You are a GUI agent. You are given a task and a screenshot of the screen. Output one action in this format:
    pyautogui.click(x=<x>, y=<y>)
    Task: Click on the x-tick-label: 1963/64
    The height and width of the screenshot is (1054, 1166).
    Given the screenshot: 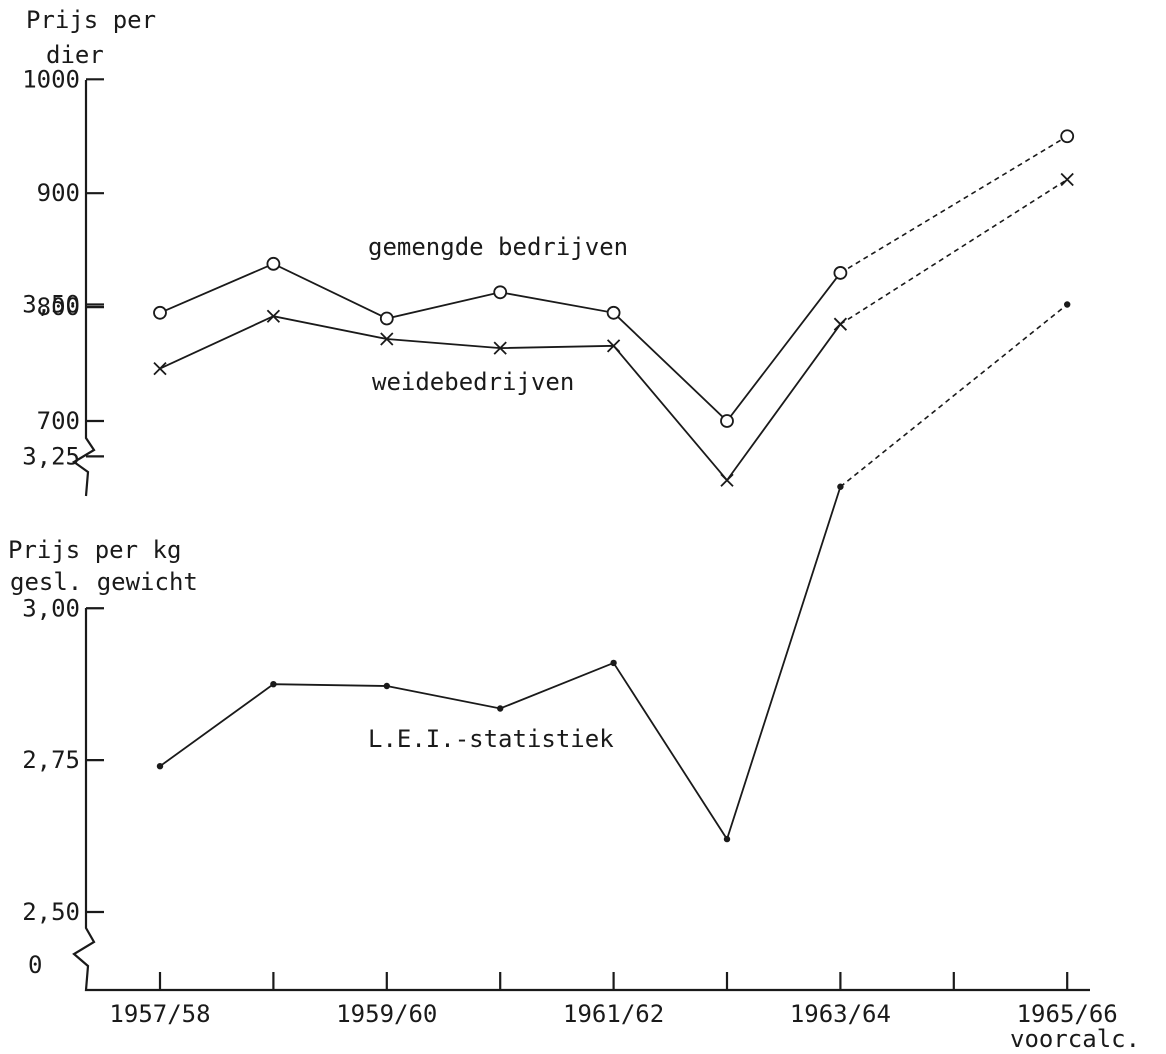 What is the action you would take?
    pyautogui.click(x=840, y=1014)
    